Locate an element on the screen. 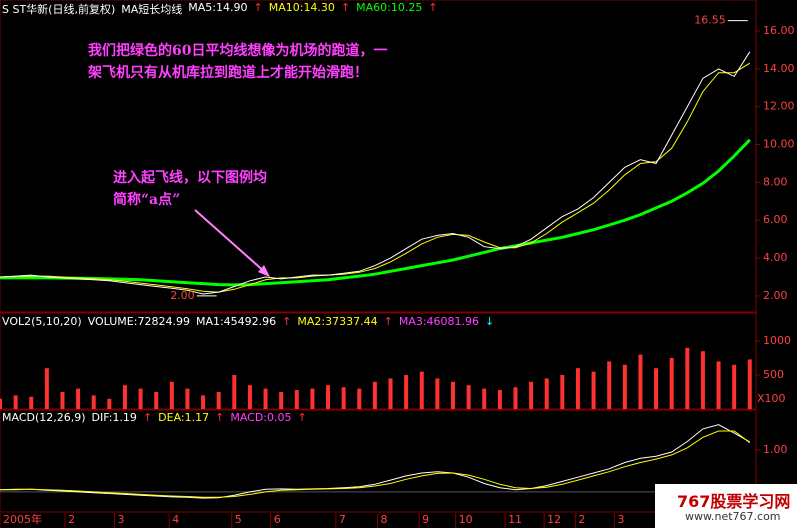 Image resolution: width=797 pixels, height=528 pixels. header-item: DEA:1.17 is located at coordinates (184, 417).